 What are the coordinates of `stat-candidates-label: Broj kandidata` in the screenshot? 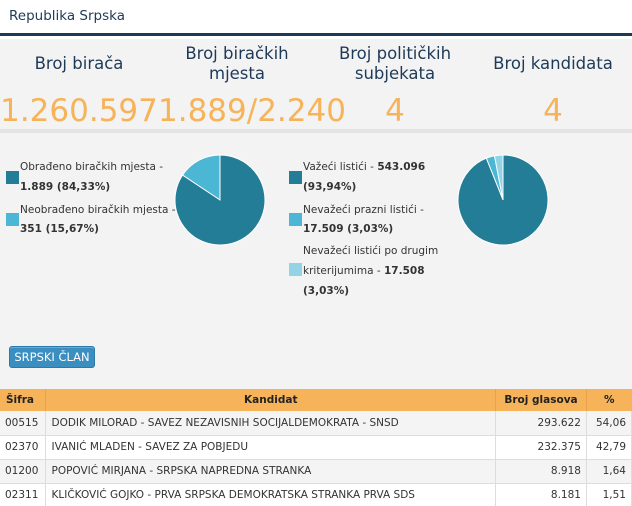 It's located at (553, 63).